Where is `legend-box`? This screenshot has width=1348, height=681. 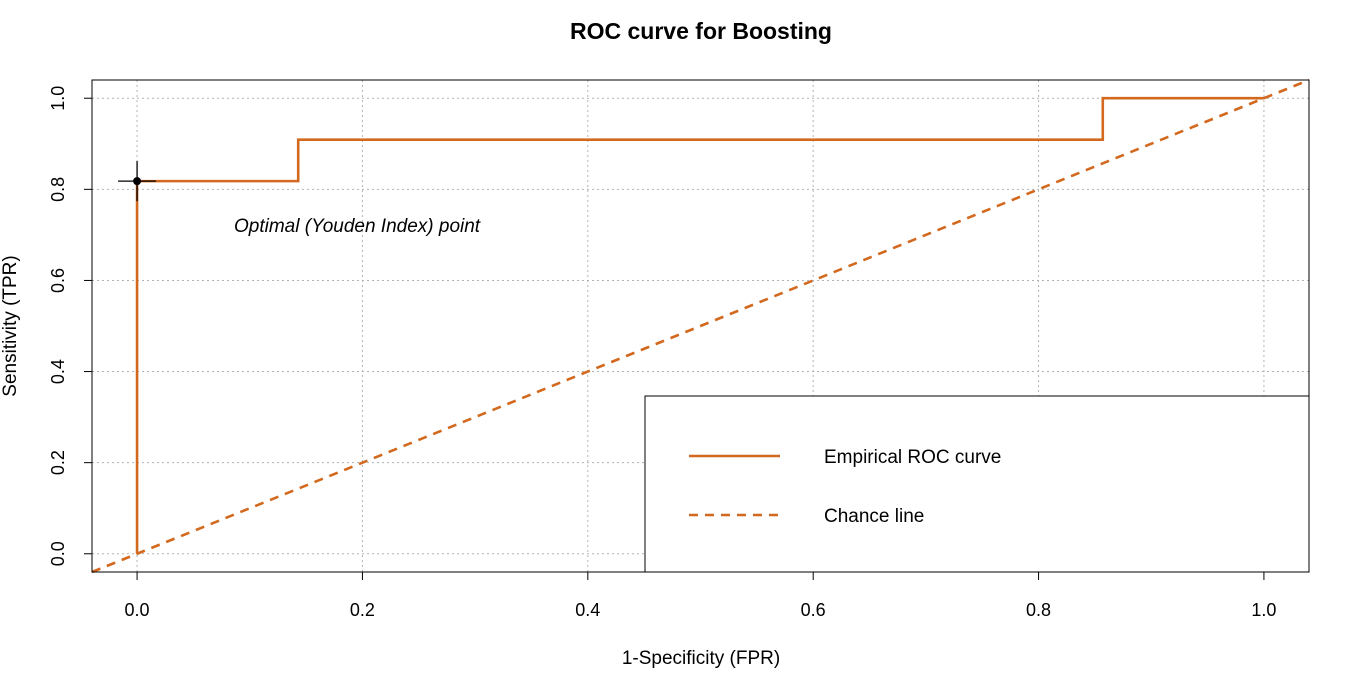 legend-box is located at coordinates (977, 484).